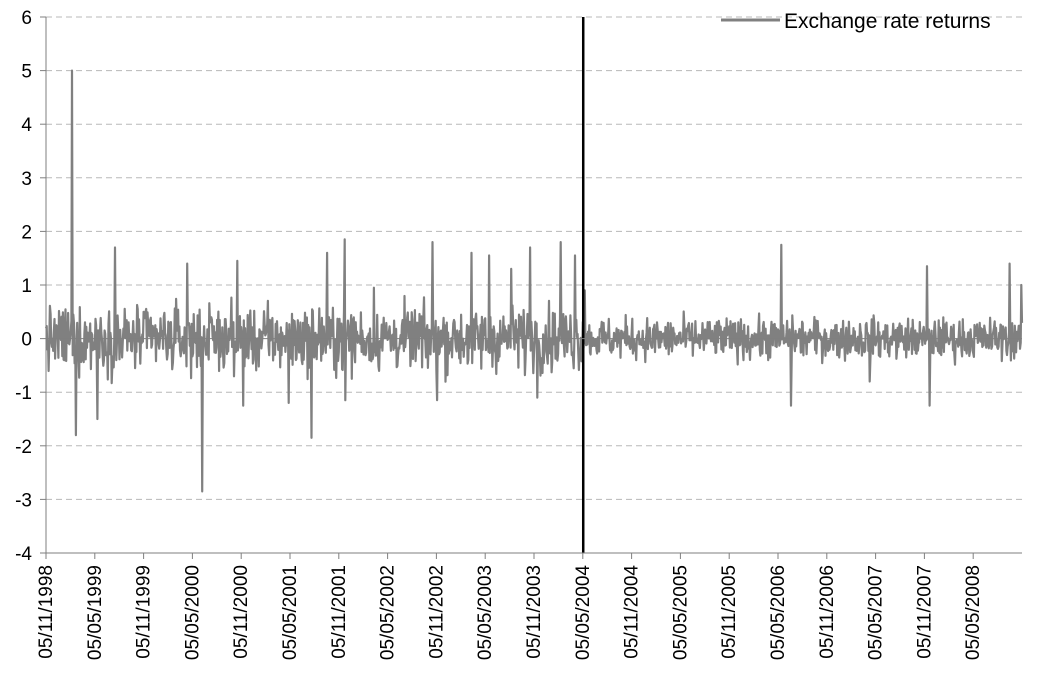 Image resolution: width=1044 pixels, height=686 pixels. Describe the element at coordinates (26, 18) in the screenshot. I see `y-tick-label: 6` at that location.